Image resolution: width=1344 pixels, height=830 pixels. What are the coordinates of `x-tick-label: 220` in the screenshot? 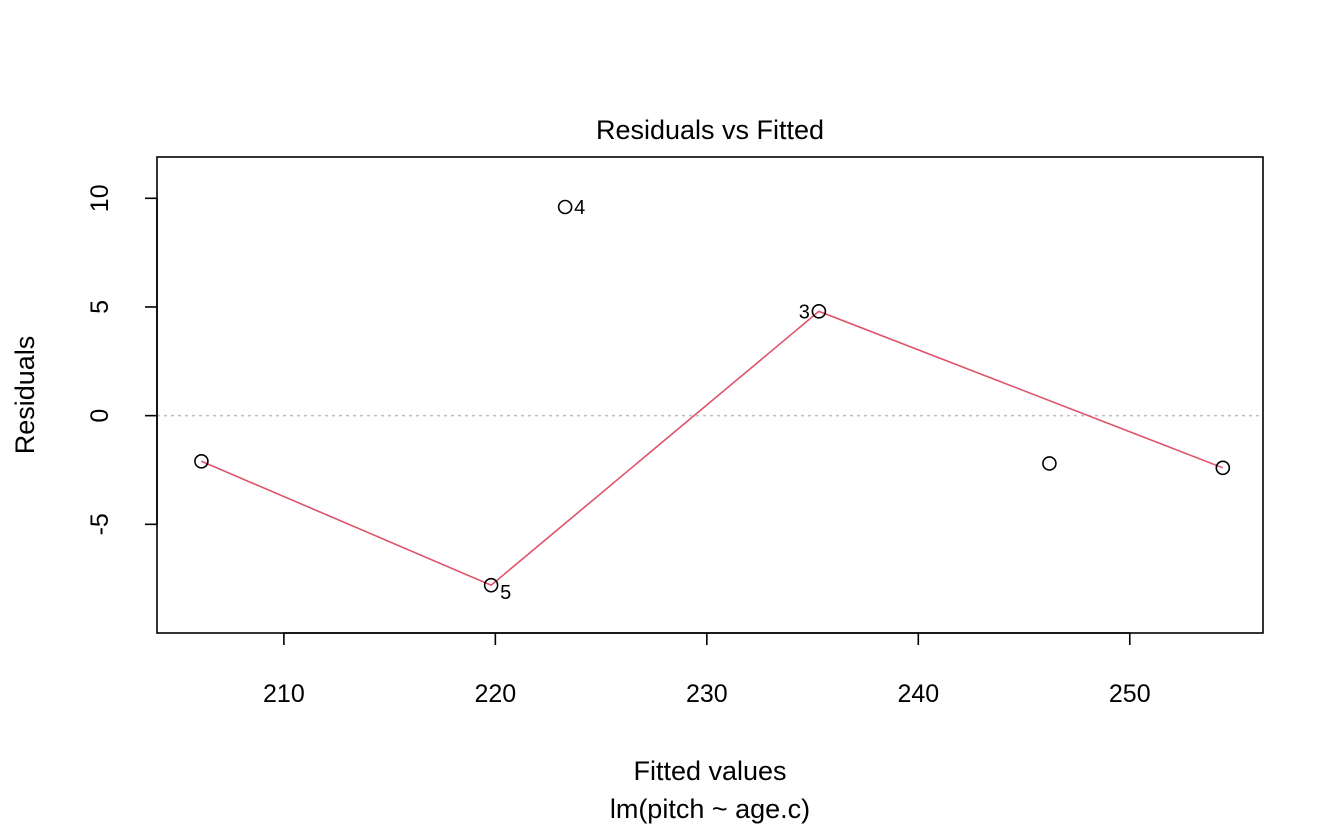 It's located at (495, 694).